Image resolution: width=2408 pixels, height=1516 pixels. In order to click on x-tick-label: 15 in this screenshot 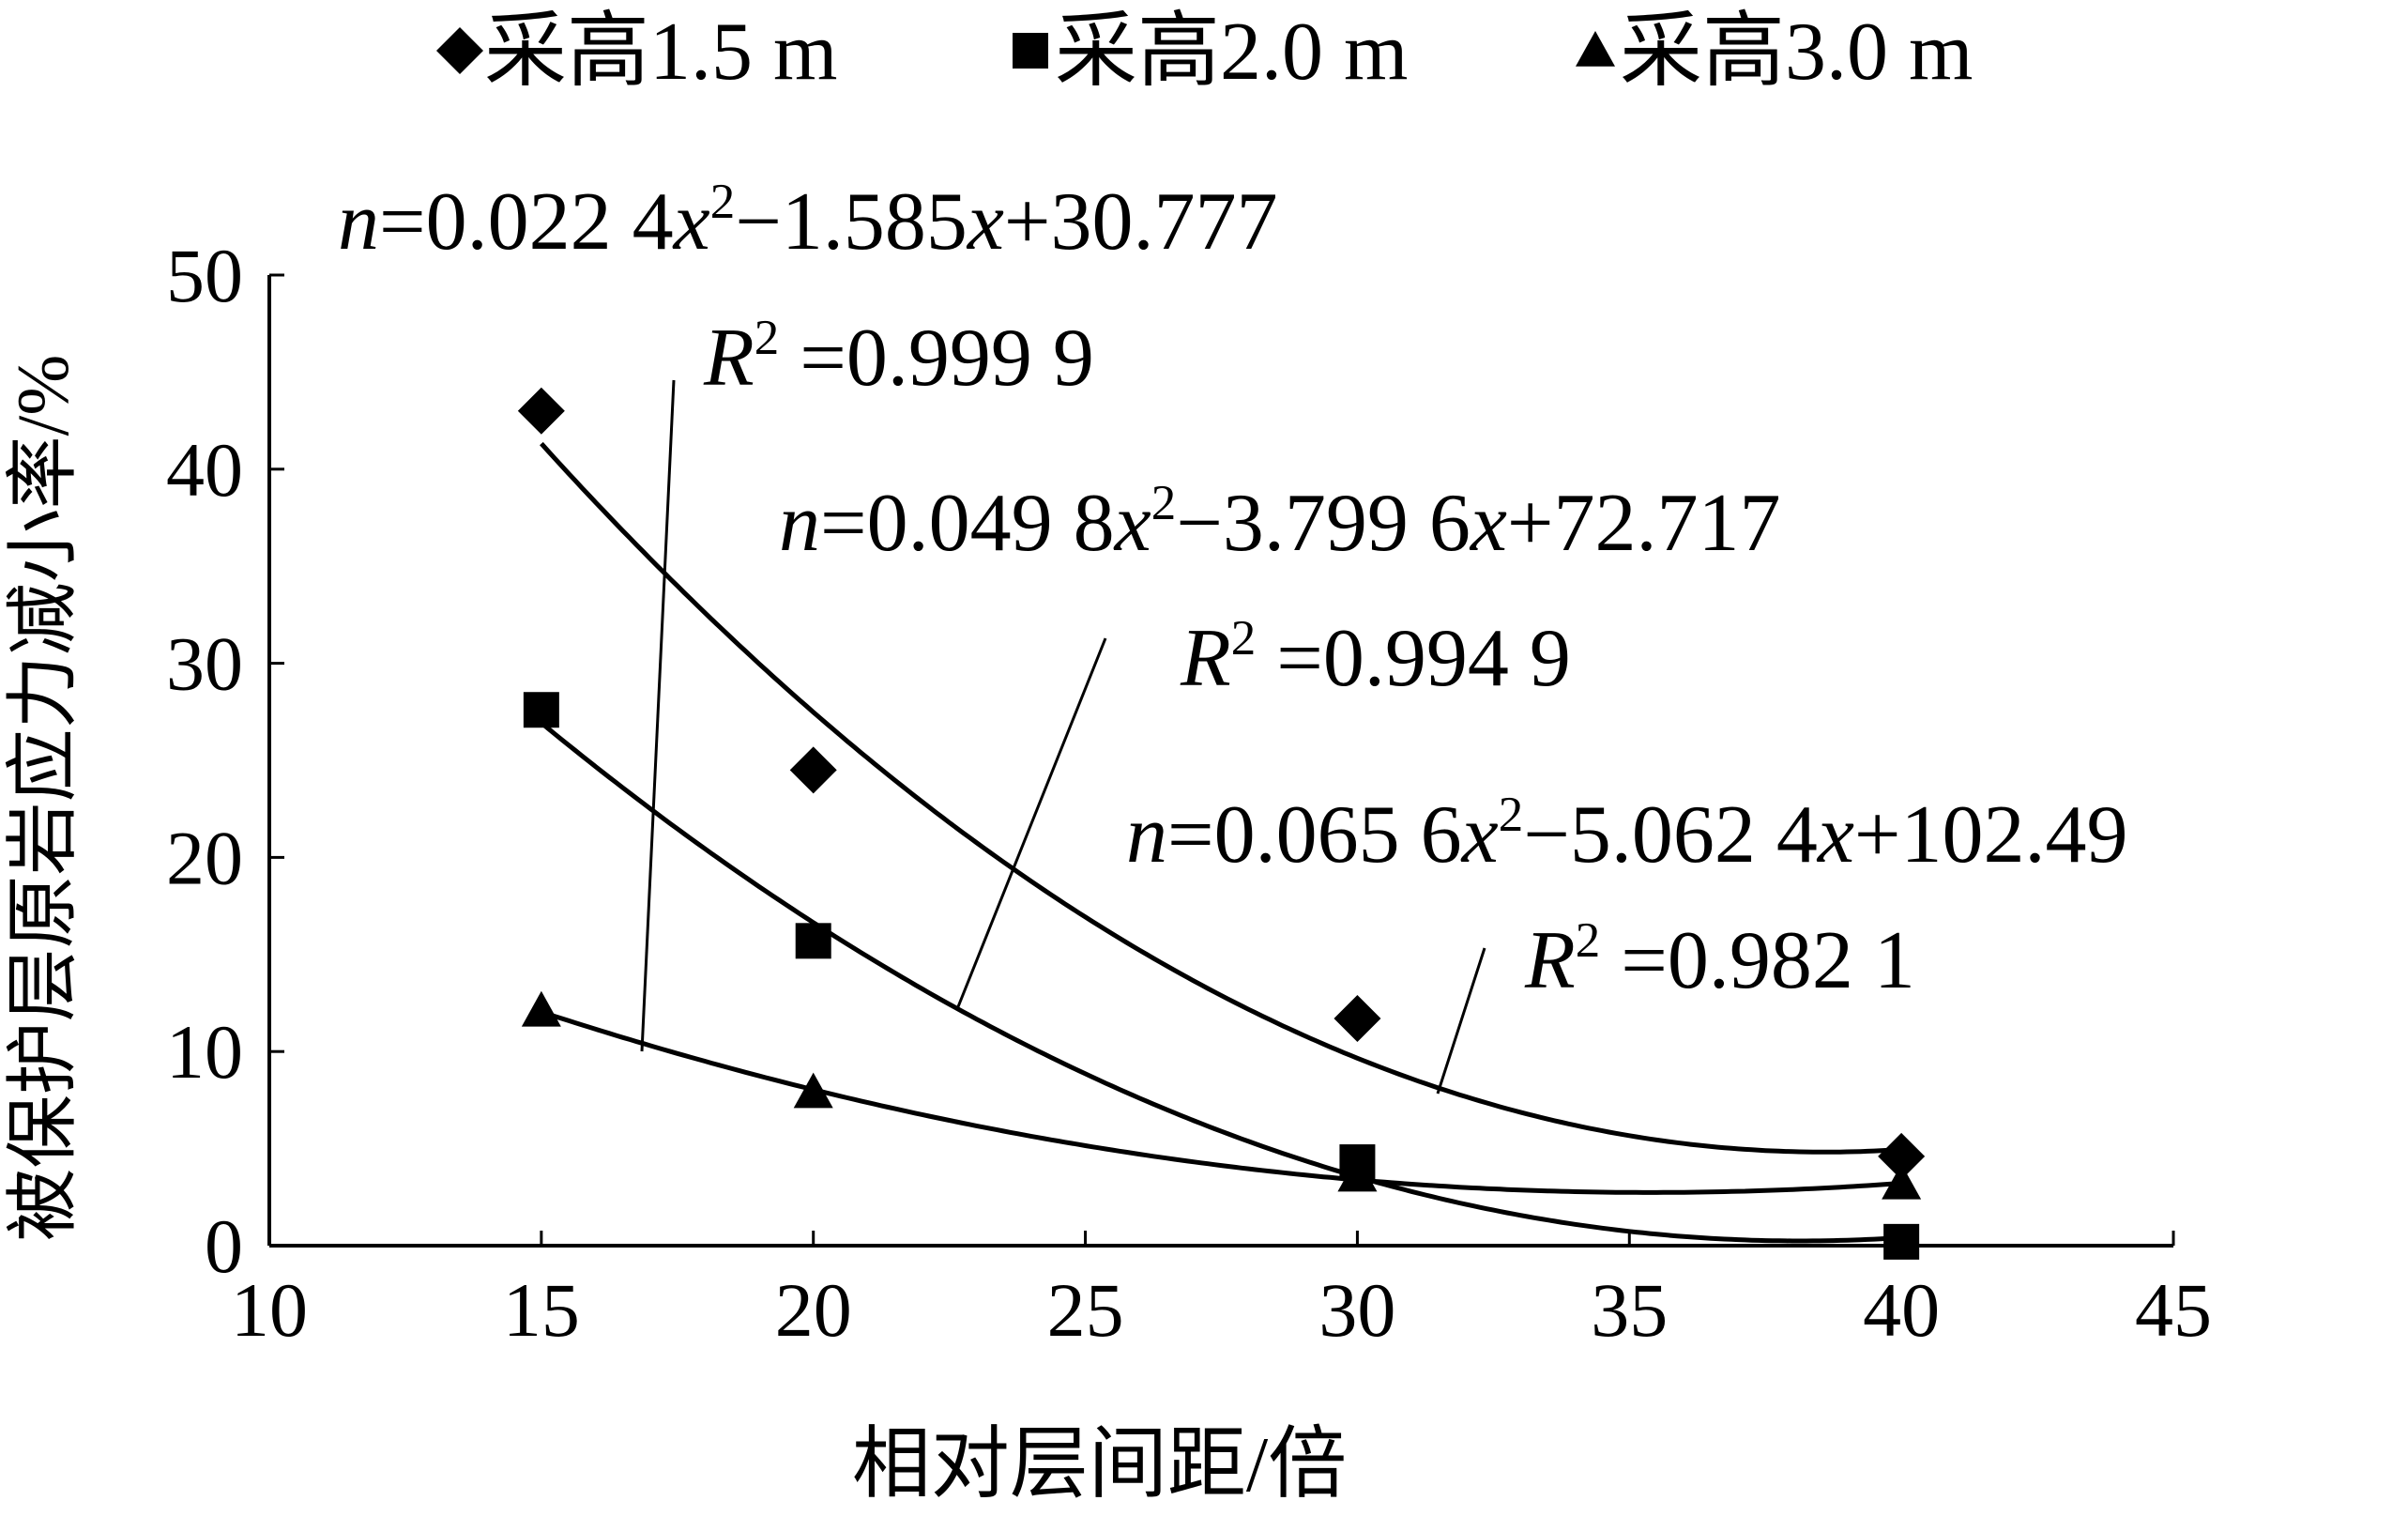, I will do `click(541, 1310)`.